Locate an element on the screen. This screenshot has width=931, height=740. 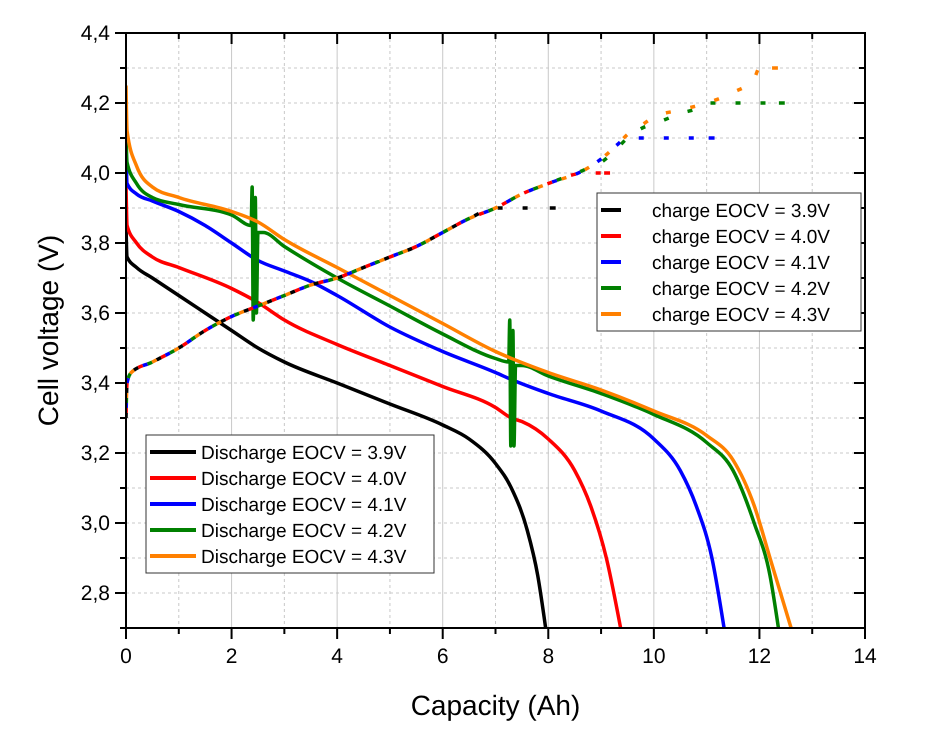
y-tick-label: 3,8 is located at coordinates (95, 243).